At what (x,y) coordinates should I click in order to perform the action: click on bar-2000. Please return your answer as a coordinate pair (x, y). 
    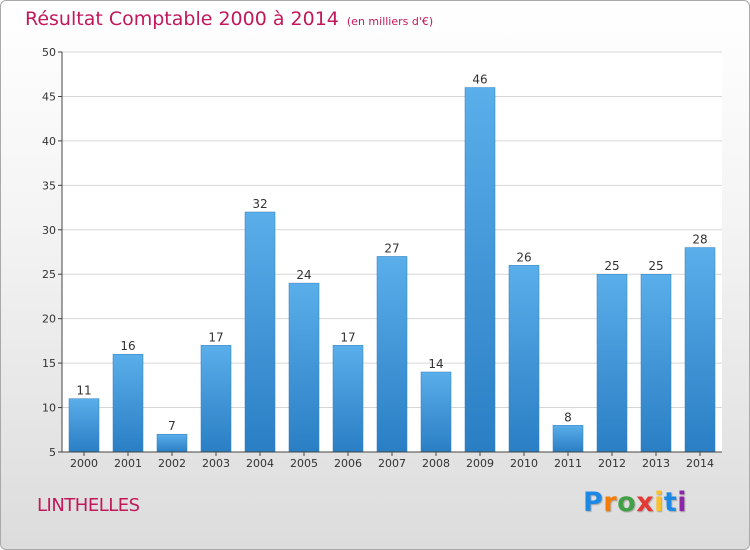
    Looking at the image, I should click on (84, 425).